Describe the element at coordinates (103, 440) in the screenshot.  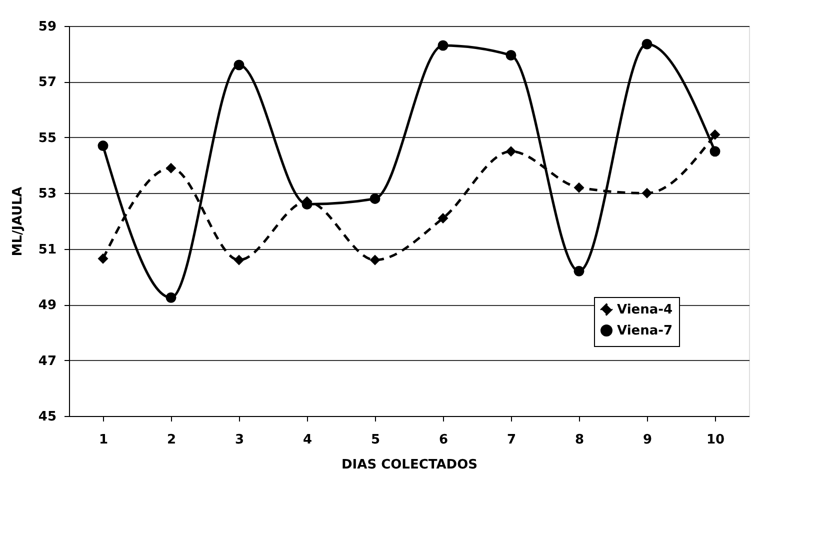
I see `x-tick-label: 1` at that location.